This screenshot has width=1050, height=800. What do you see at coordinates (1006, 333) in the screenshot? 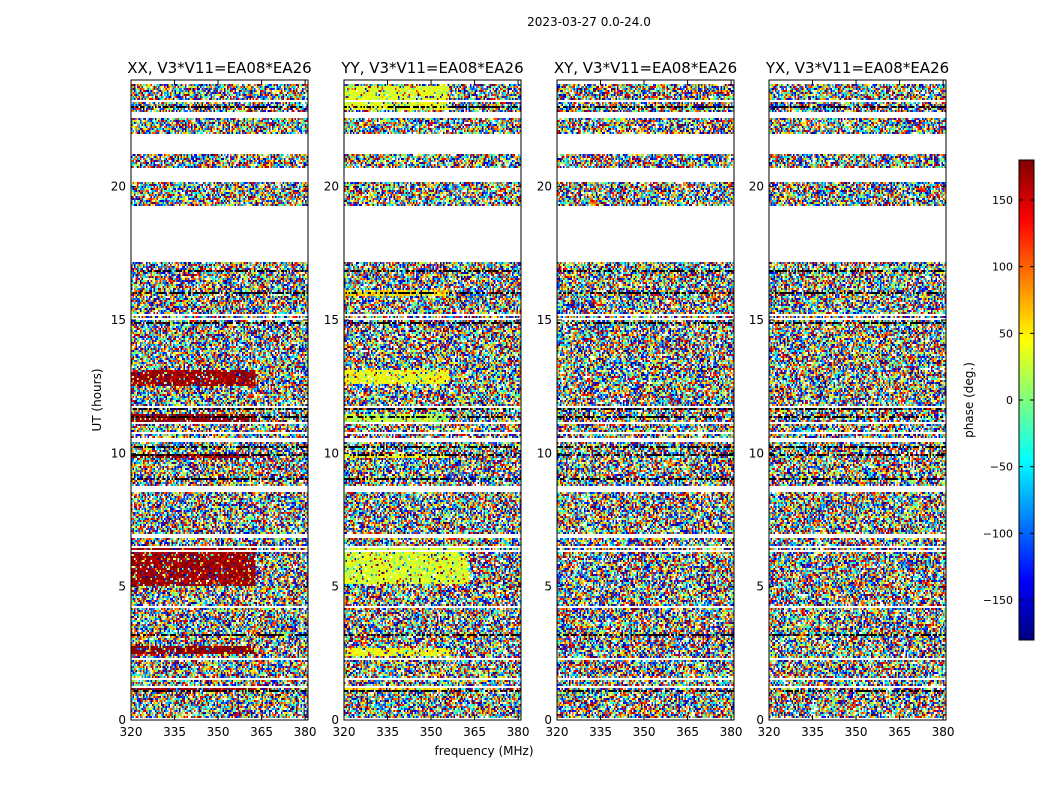
I see `colorbar-tick-label: 50` at bounding box center [1006, 333].